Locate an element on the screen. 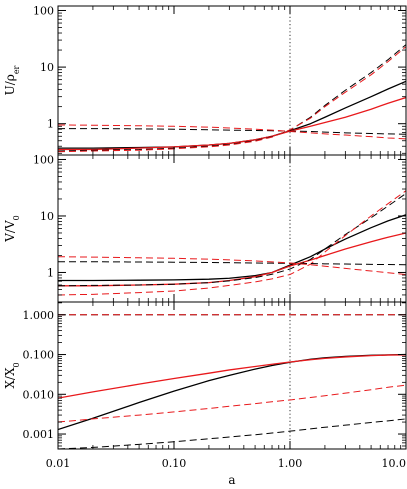  y-axis-label-main: U/ρ is located at coordinates (10, 84).